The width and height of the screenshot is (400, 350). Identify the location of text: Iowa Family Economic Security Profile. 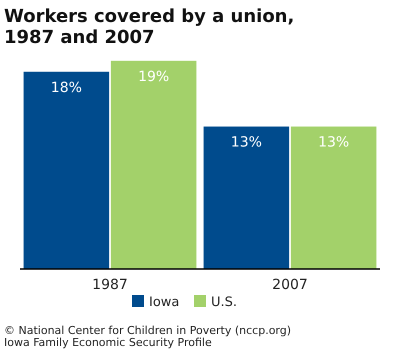
(108, 342).